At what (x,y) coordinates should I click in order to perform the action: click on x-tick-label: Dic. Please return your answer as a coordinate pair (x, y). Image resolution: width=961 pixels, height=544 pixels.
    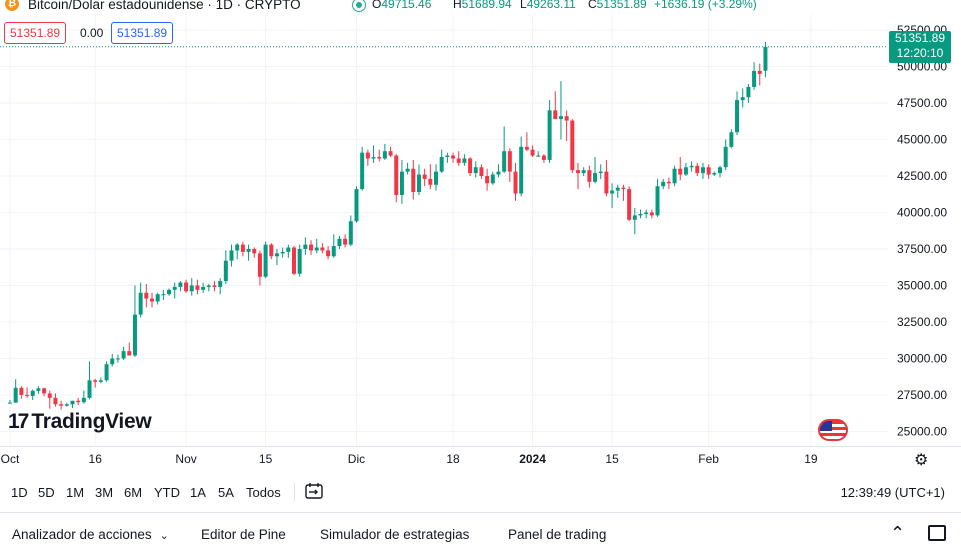
    Looking at the image, I should click on (356, 459).